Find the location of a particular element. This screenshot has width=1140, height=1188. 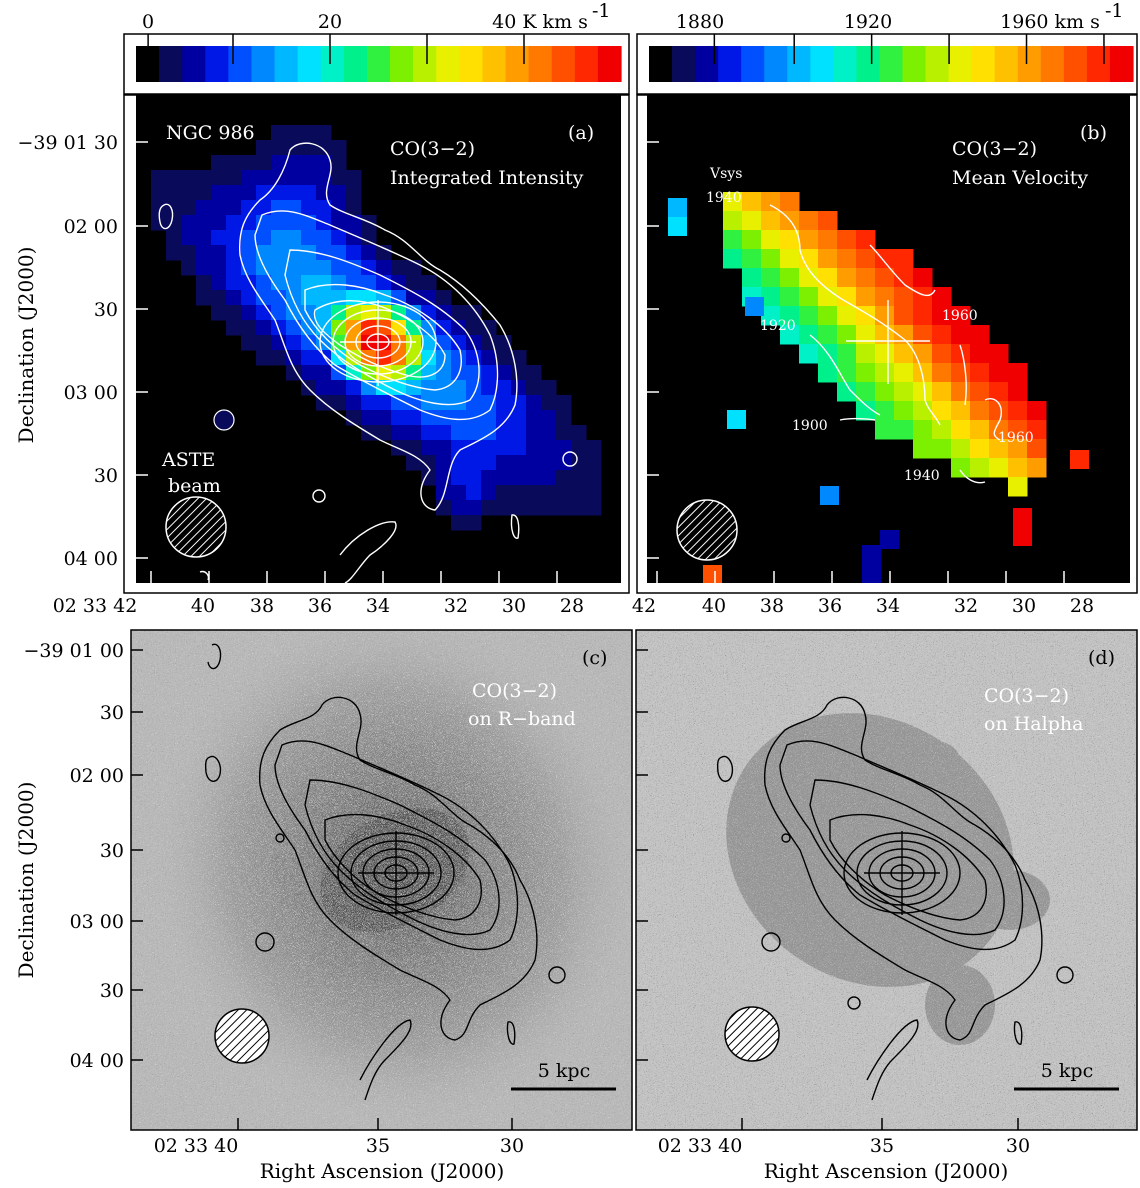

panel-b-xtick-4: 34 is located at coordinates (888, 606).